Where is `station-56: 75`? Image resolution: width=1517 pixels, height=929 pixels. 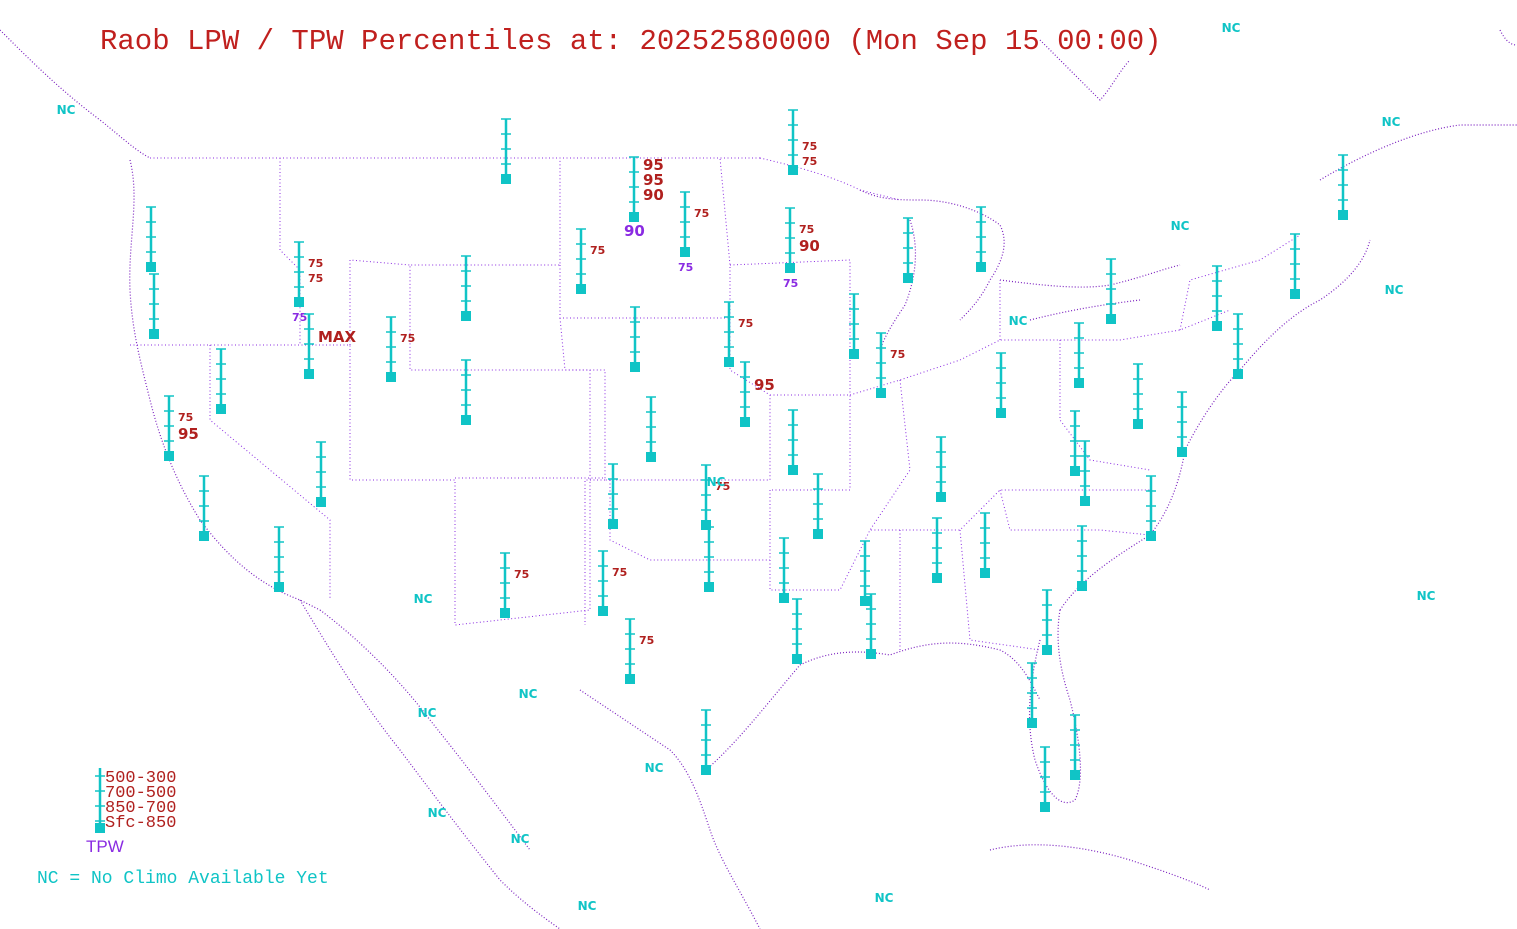
station-56: 75 is located at coordinates (612, 583).